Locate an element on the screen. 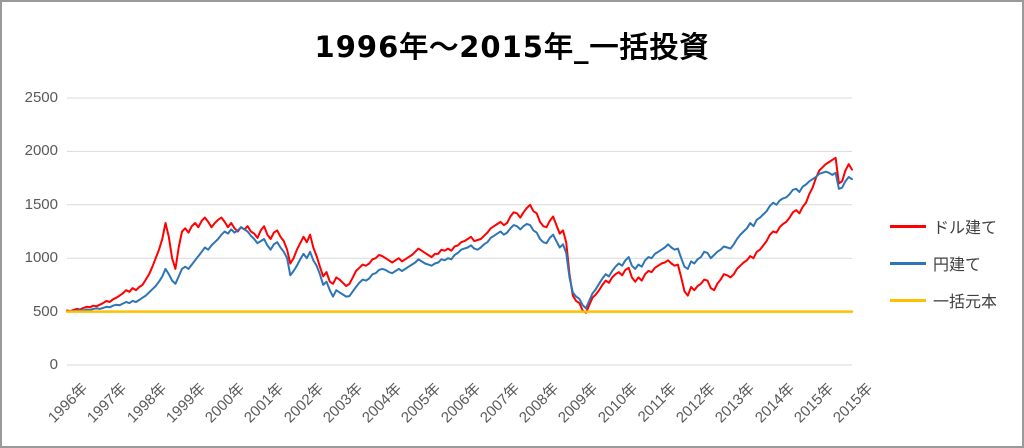  chart-title: 1996年～2015年_一括投資 is located at coordinates (512, 47).